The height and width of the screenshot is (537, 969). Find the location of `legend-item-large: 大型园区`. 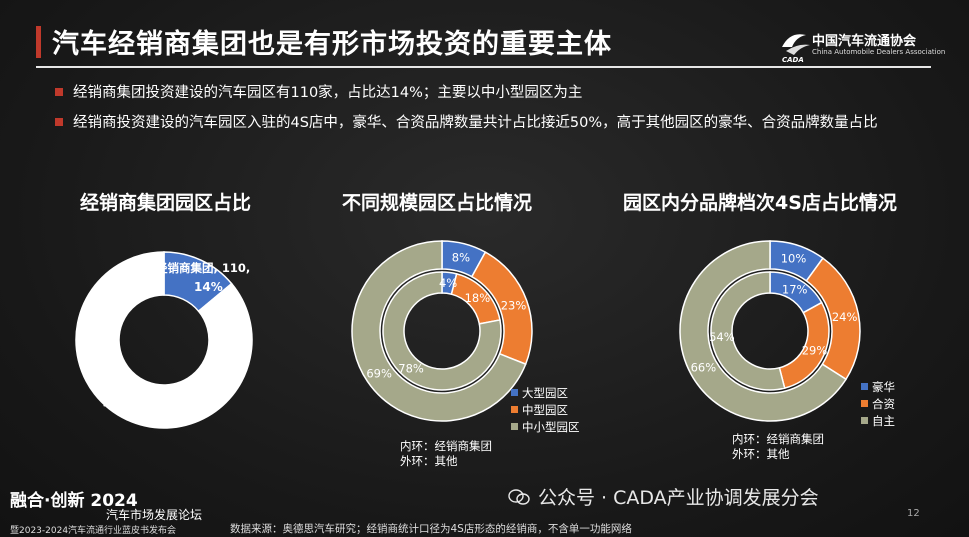

legend-item-large: 大型园区 is located at coordinates (545, 392).